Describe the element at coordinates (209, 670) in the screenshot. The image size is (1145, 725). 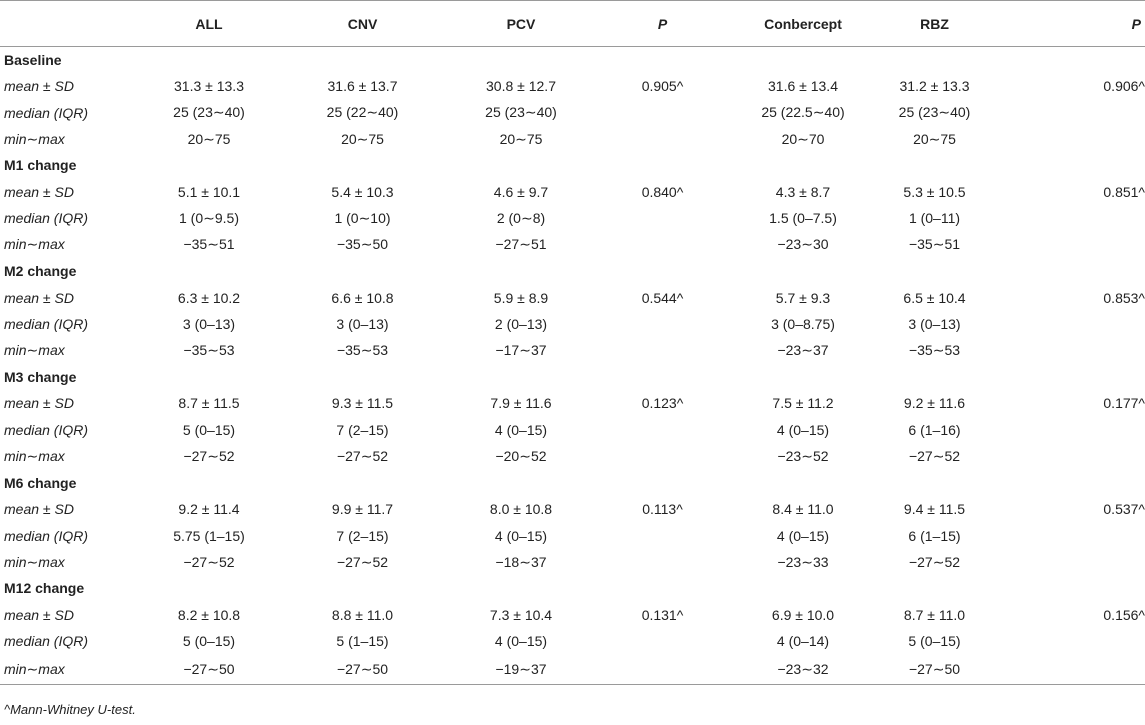
I see `cell-all: −27∼50` at that location.